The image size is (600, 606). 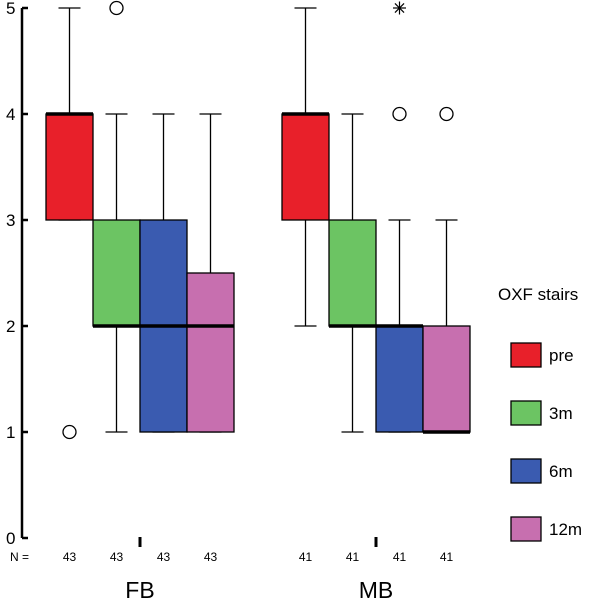 I want to click on box-fb-pre-n-label: 43, so click(x=70, y=557).